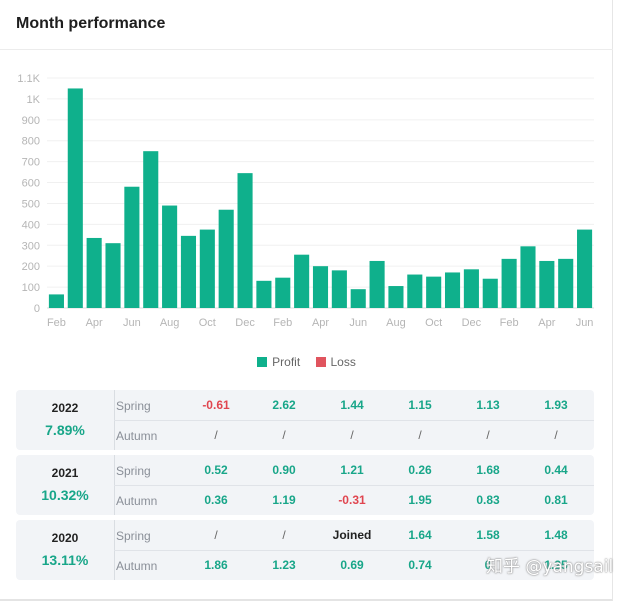 This screenshot has width=618, height=603. Describe the element at coordinates (31, 267) in the screenshot. I see `y-tick-label: 200` at that location.